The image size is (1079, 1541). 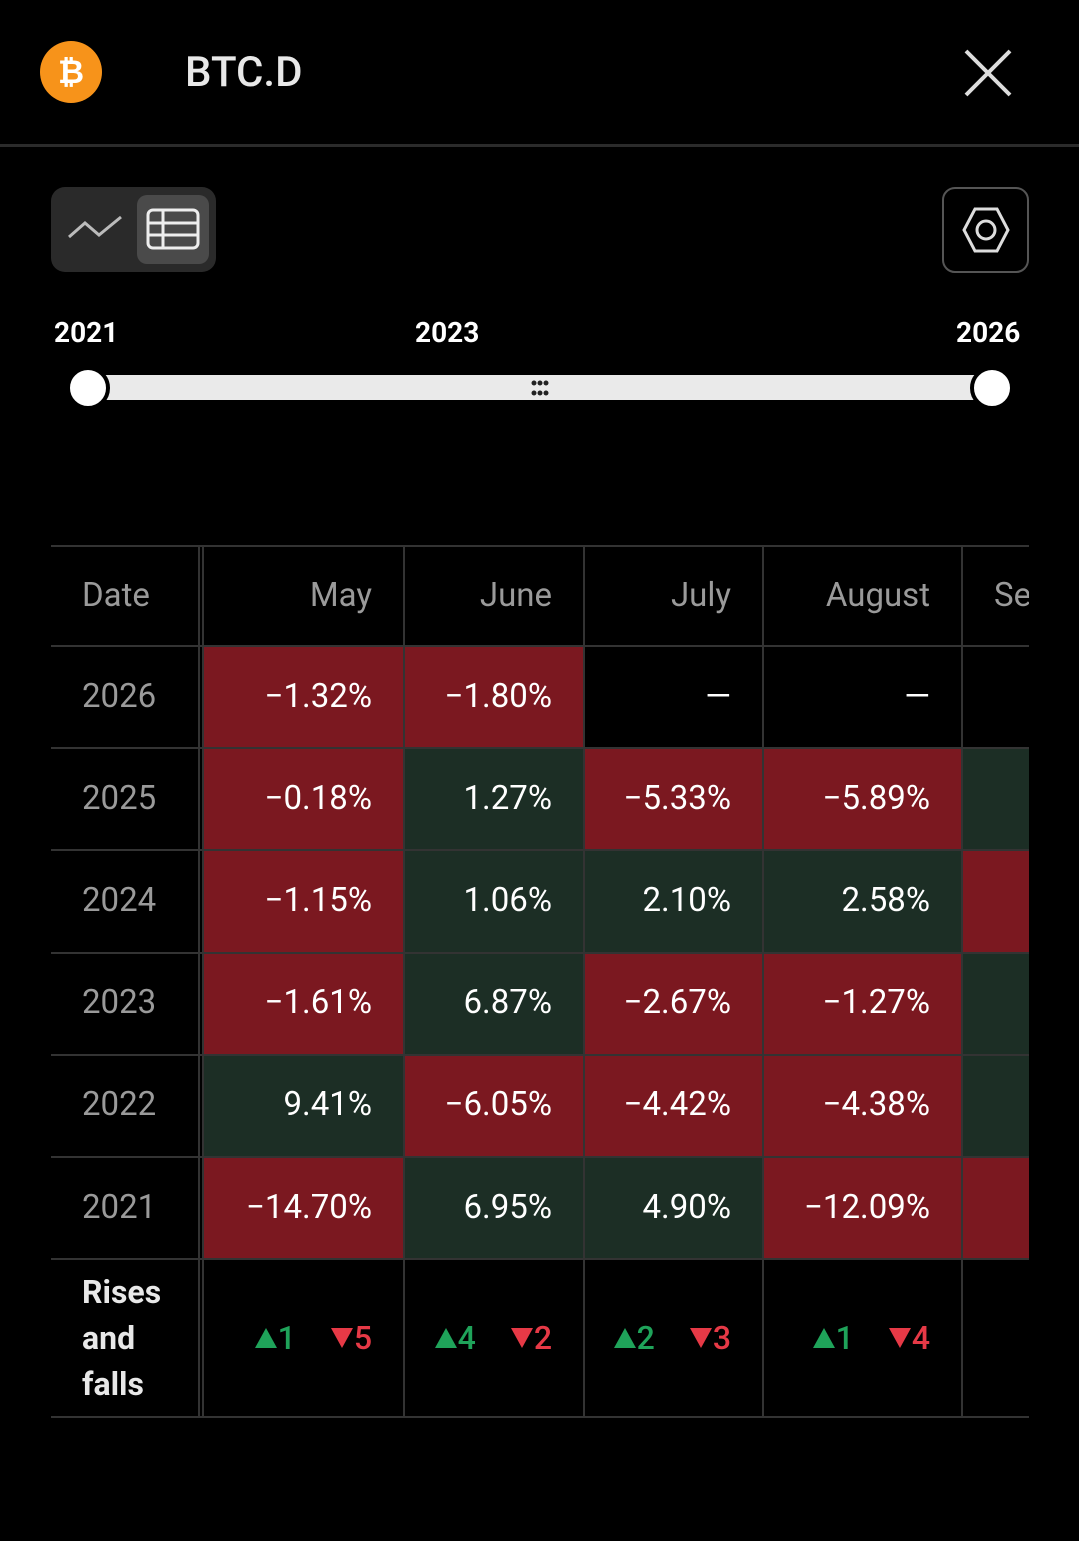 I want to click on falls-count: 3, so click(x=721, y=1338).